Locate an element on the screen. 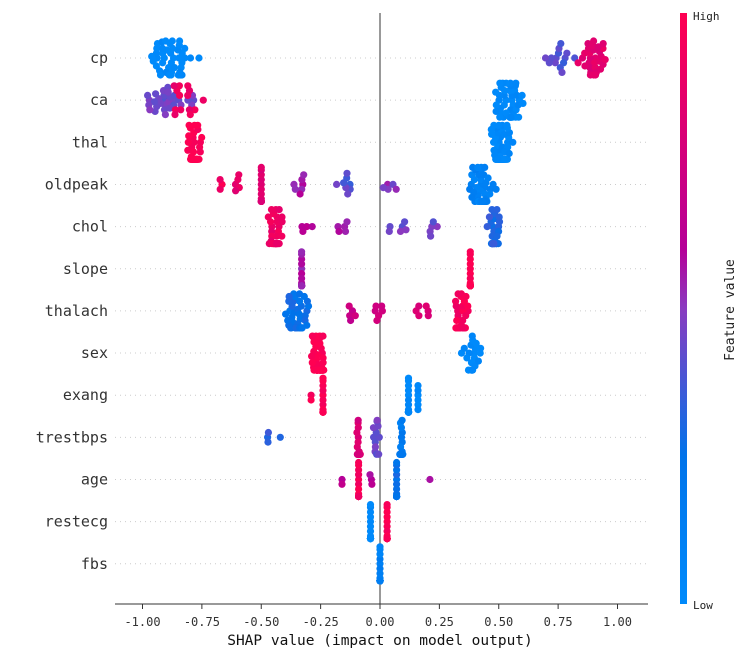  x-tick-label: -0.25 is located at coordinates (321, 622).